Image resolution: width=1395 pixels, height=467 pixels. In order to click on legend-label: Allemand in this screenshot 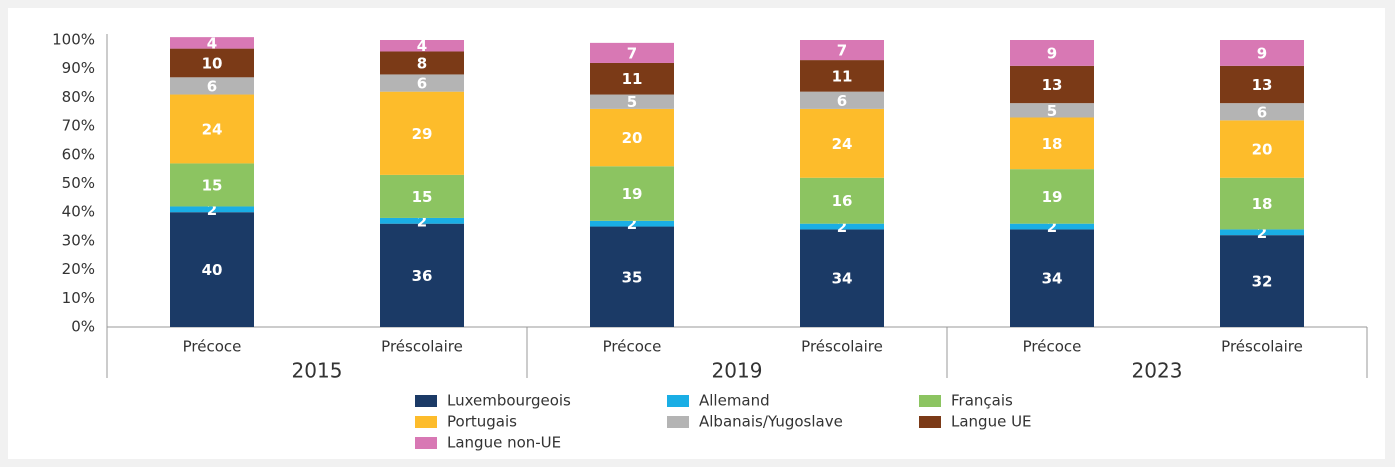, I will do `click(734, 401)`.